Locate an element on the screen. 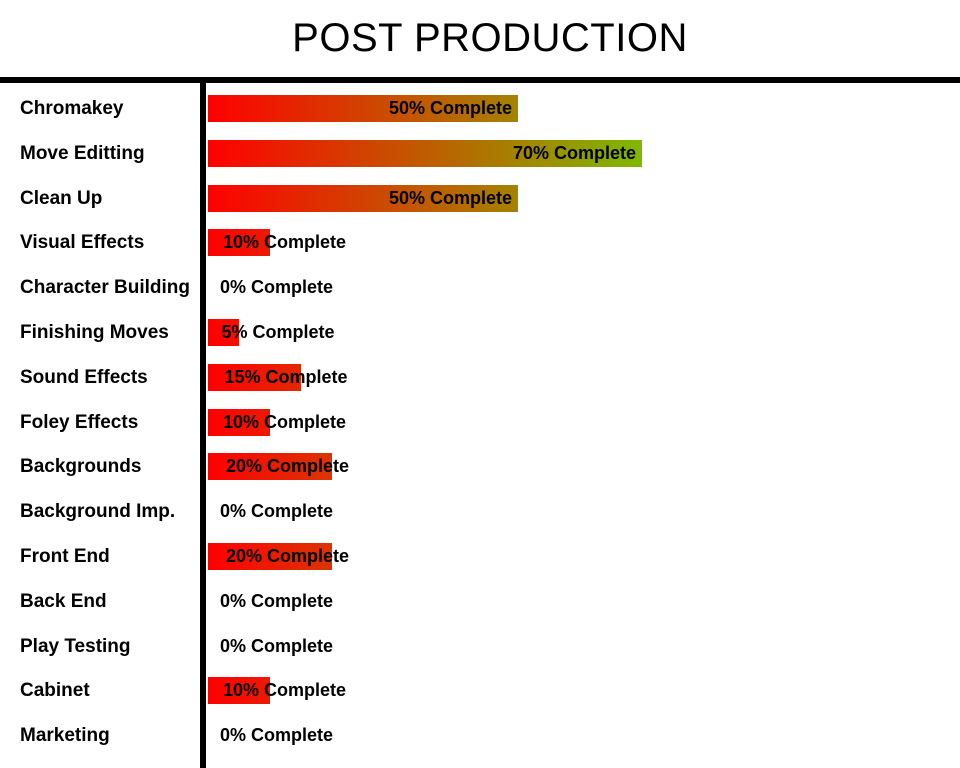  bar-row: Play Testing 0% Complete is located at coordinates (480, 648).